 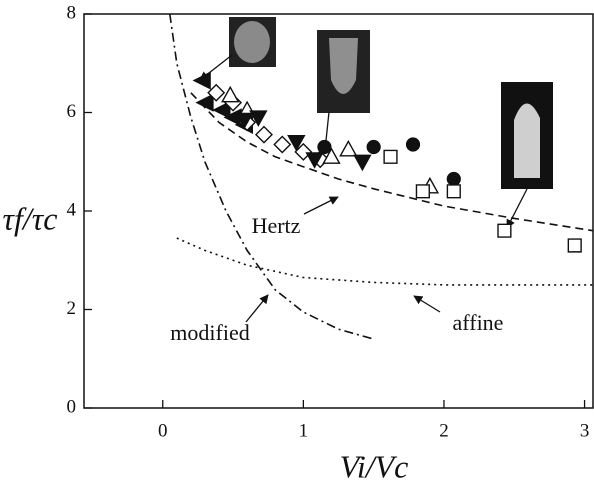 What do you see at coordinates (72, 406) in the screenshot?
I see `y-tick-label: 0` at bounding box center [72, 406].